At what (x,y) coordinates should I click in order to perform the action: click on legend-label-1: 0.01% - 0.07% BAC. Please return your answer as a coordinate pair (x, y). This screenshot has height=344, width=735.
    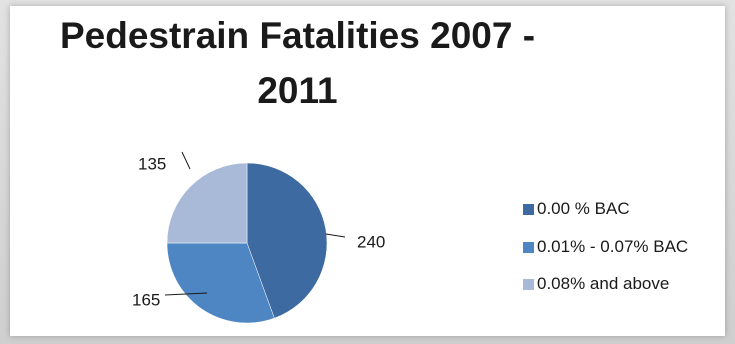
    Looking at the image, I should click on (613, 246).